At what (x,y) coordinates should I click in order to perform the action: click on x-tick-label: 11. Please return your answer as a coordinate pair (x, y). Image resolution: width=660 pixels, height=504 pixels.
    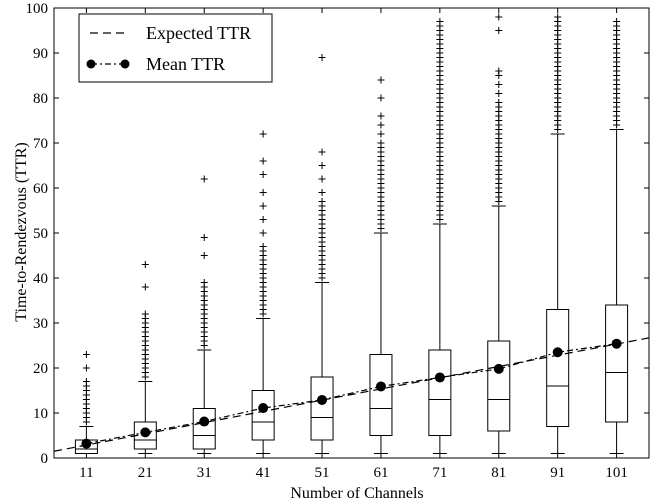
    Looking at the image, I should click on (86, 473).